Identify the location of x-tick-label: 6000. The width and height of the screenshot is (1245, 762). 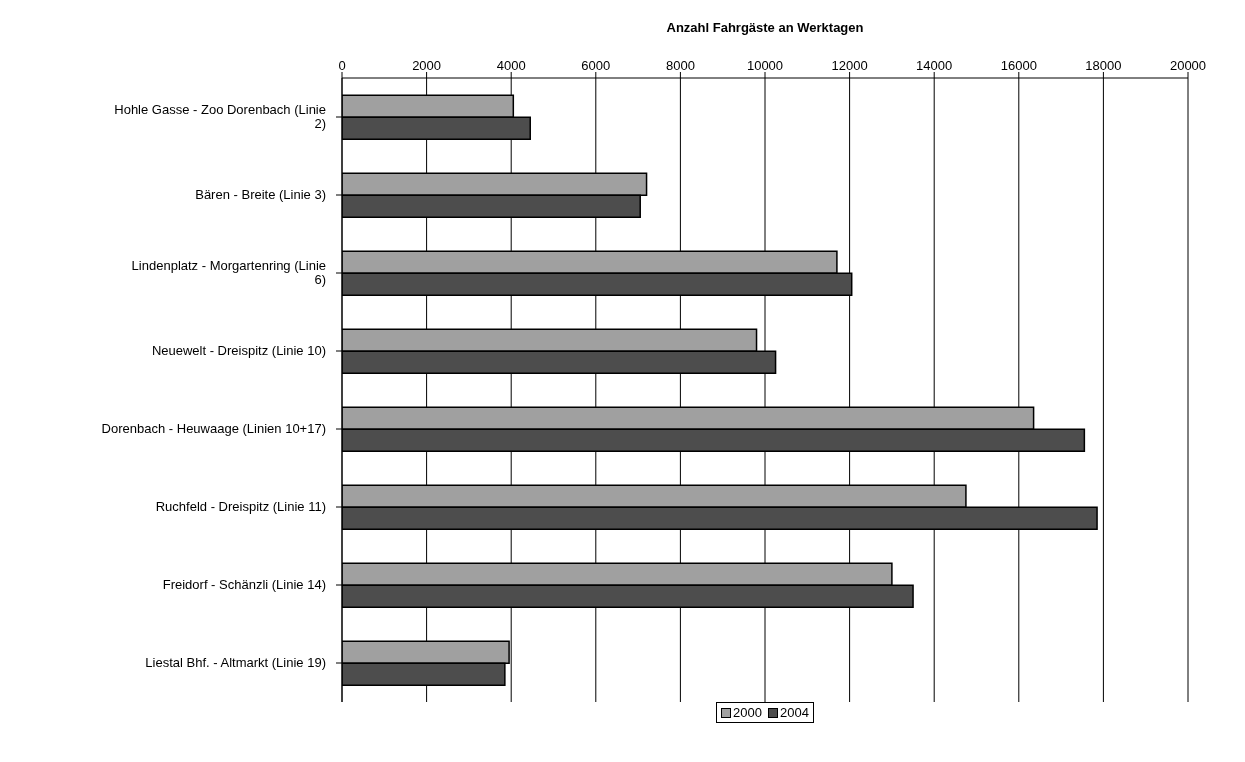
(596, 65).